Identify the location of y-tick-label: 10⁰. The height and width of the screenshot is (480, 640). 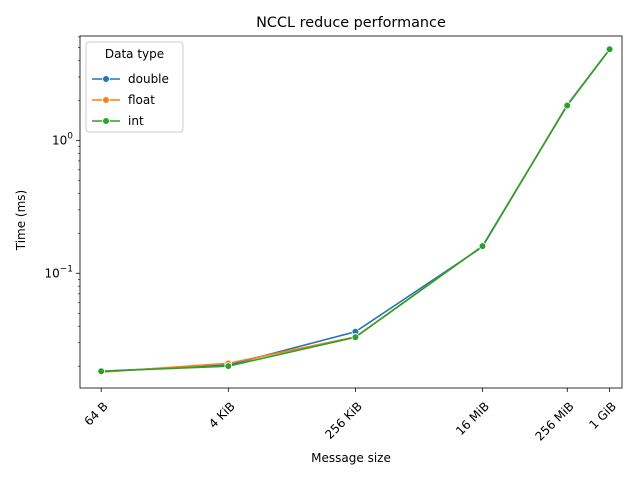
(62, 139).